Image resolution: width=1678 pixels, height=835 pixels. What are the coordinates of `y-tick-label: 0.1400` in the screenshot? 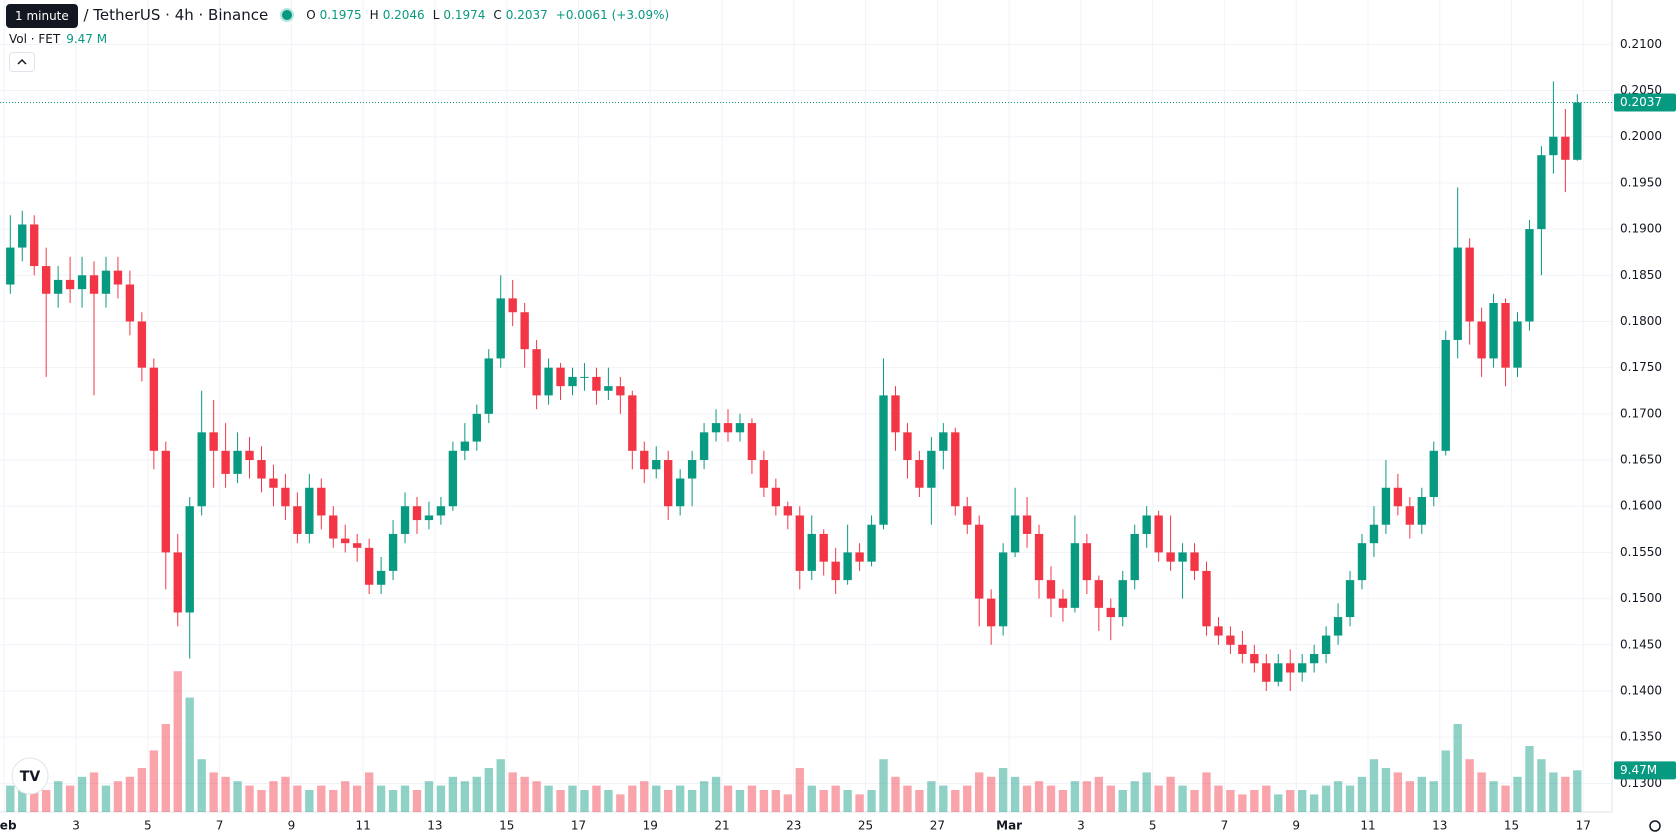 It's located at (1641, 690).